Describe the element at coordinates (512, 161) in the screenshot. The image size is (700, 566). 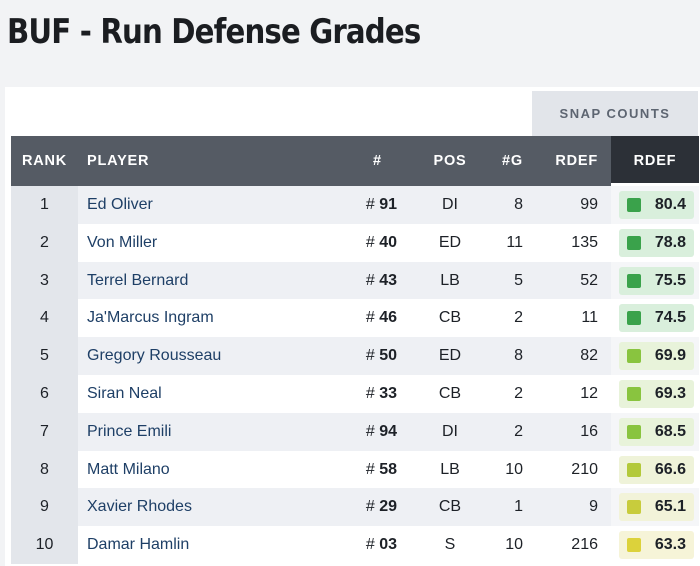
I see `column-header-games: #G` at that location.